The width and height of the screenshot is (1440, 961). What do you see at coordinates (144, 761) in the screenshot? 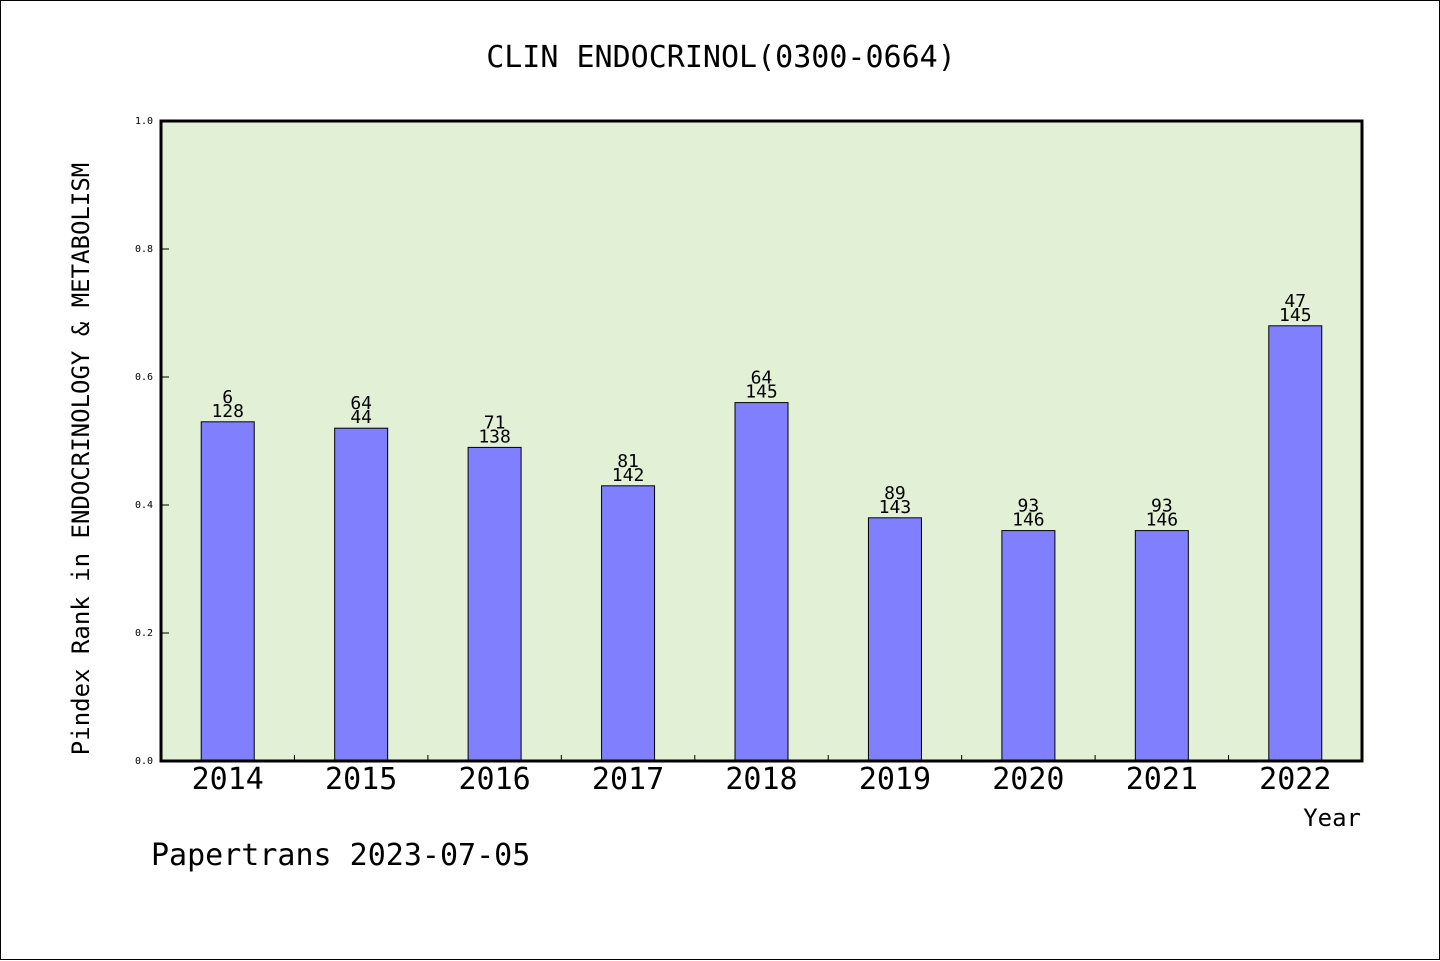
I see `y-tick-label: 0.0` at bounding box center [144, 761].